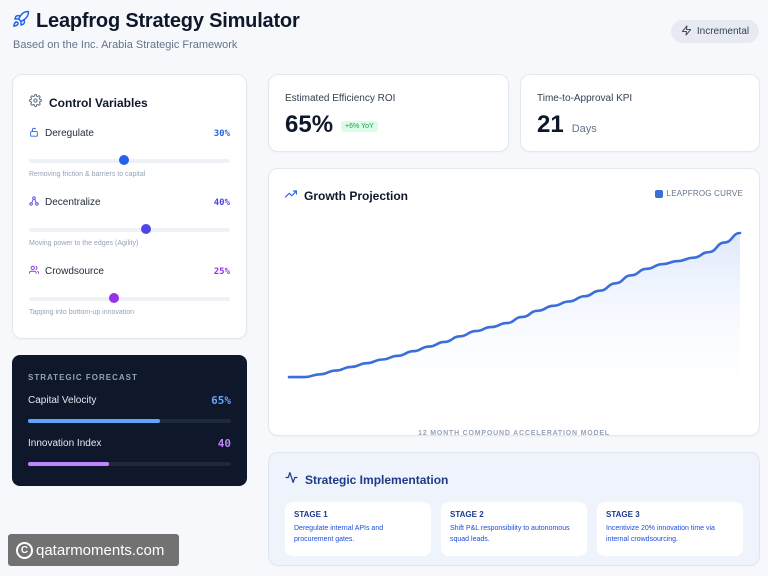  I want to click on kpi-unit: Days, so click(584, 129).